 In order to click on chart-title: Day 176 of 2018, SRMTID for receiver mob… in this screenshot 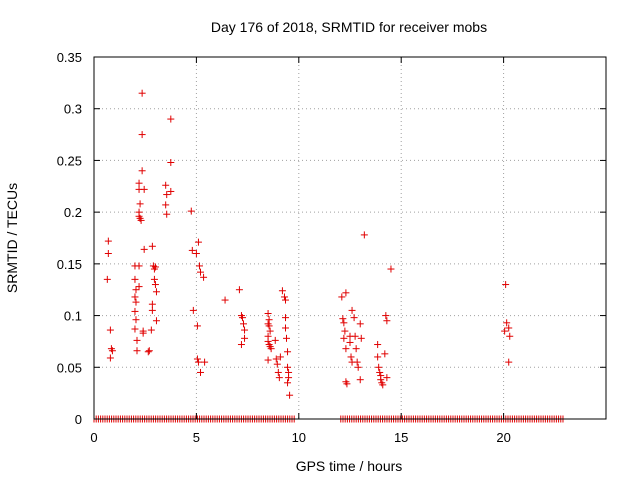, I will do `click(349, 27)`.